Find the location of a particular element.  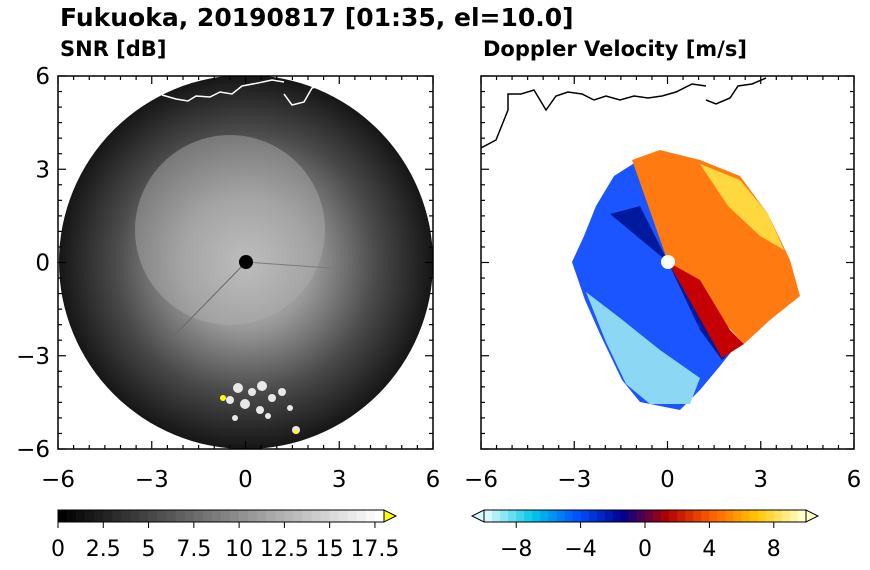

figure-title: Fukuoka, 20190817 [01:35, el=10.0] is located at coordinates (317, 17).